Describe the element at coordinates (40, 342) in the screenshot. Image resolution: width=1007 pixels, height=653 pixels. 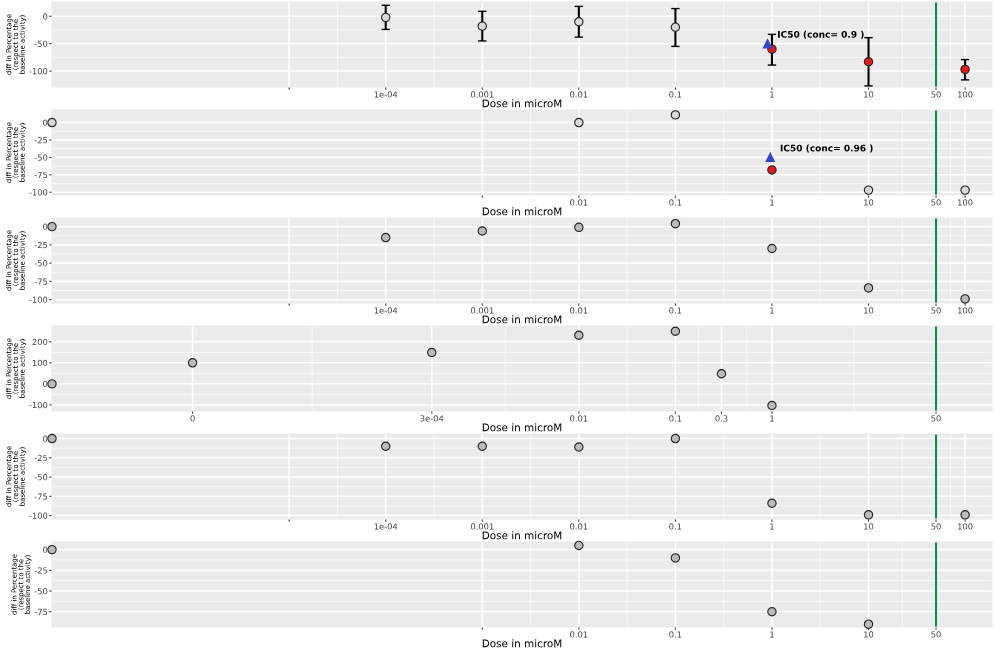
I see `y-tick-label: 200` at that location.